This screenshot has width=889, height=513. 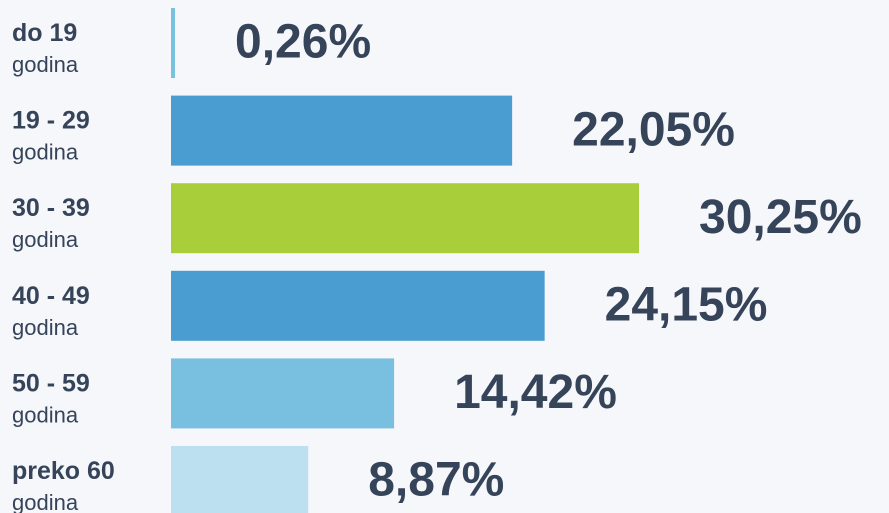 I want to click on category-label: 19 - 29, so click(x=51, y=121).